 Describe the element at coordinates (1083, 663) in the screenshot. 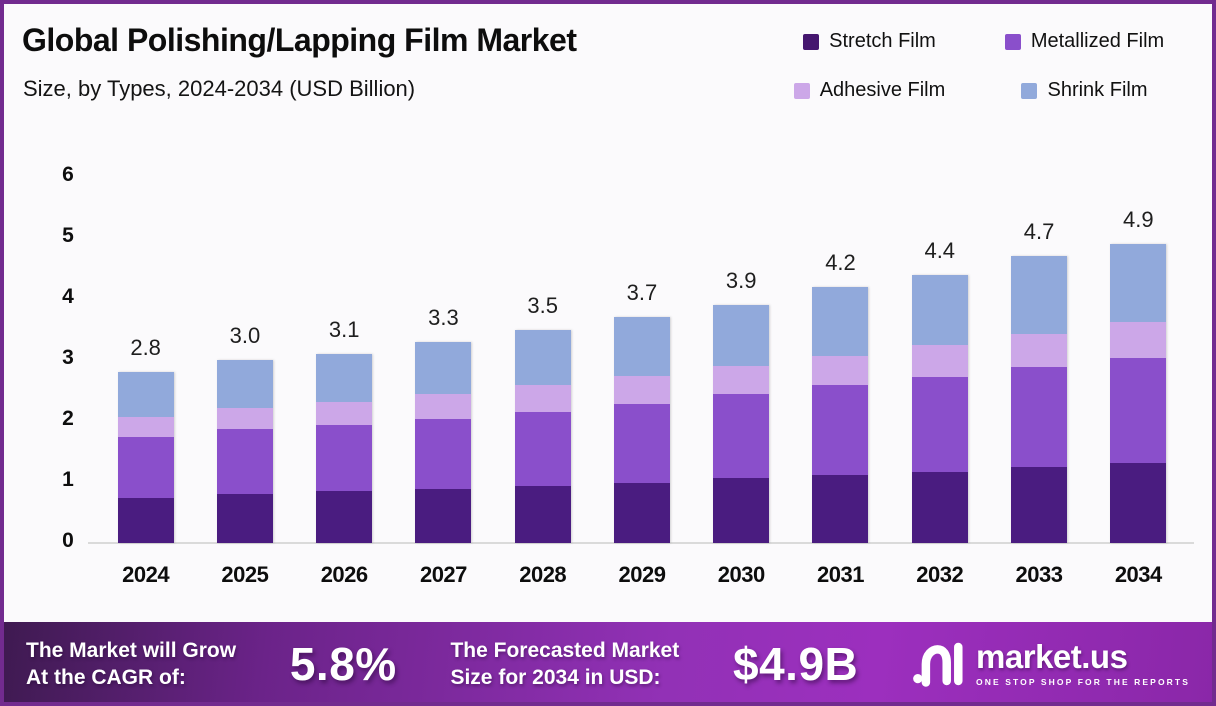

I see `brand-text: market.us ONE STOP SHOP FOR THE REPORTS` at that location.